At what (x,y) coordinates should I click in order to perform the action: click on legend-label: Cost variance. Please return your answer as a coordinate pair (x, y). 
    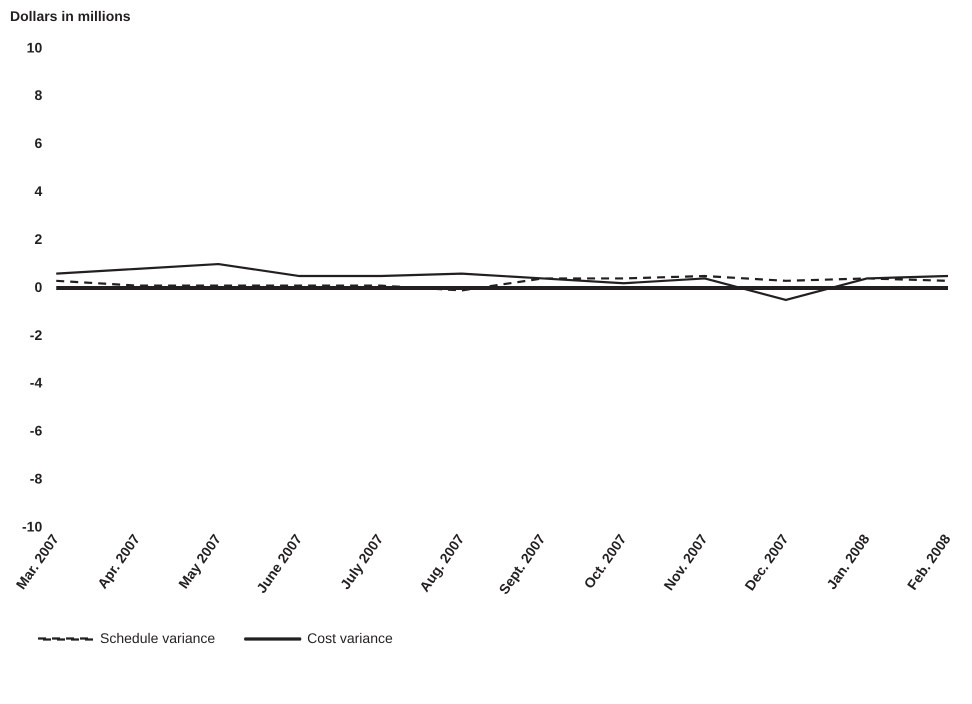
    Looking at the image, I should click on (350, 638).